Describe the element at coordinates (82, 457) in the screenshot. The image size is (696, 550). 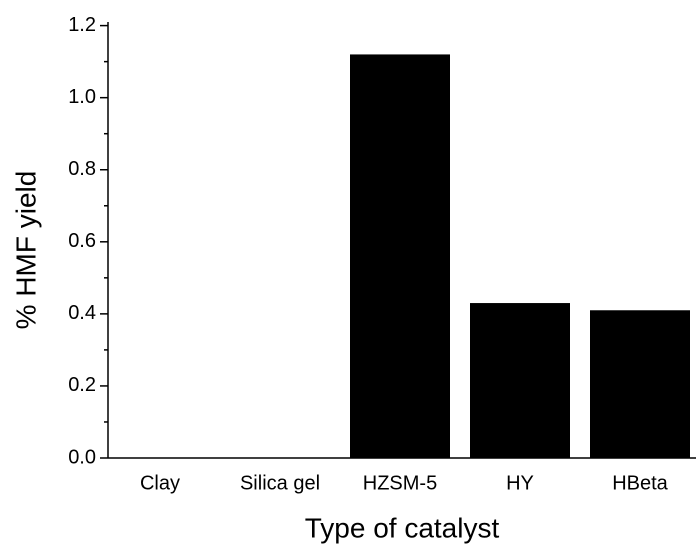
I see `y-tick-label: 0.0` at that location.